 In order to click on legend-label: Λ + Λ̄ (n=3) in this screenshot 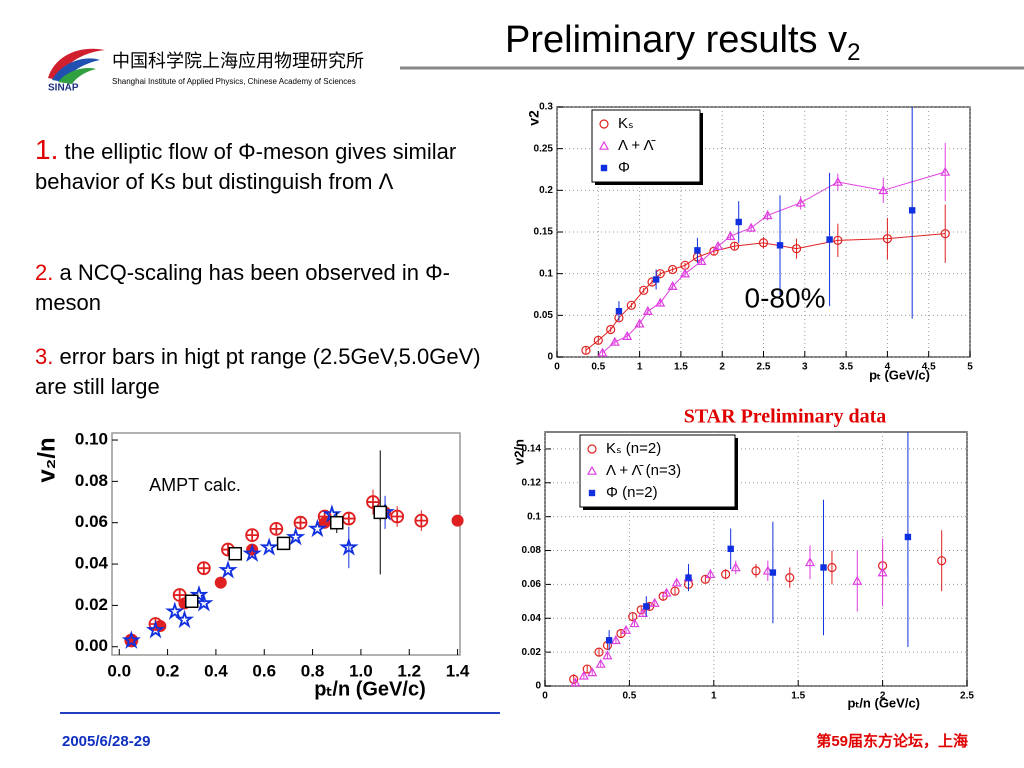, I will do `click(643, 470)`.